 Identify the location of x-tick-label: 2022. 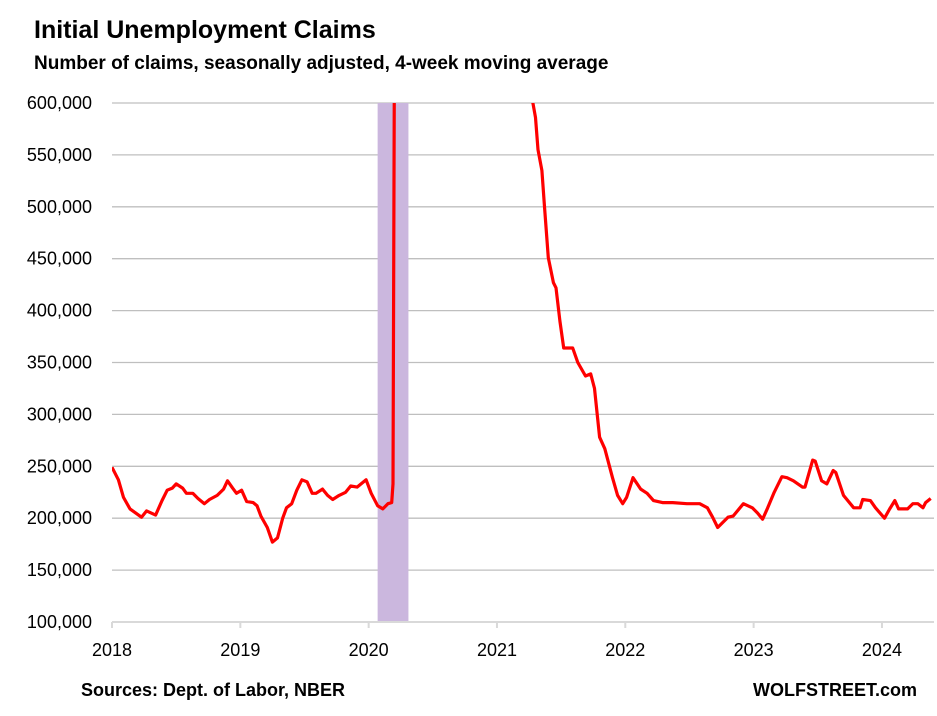
(625, 650).